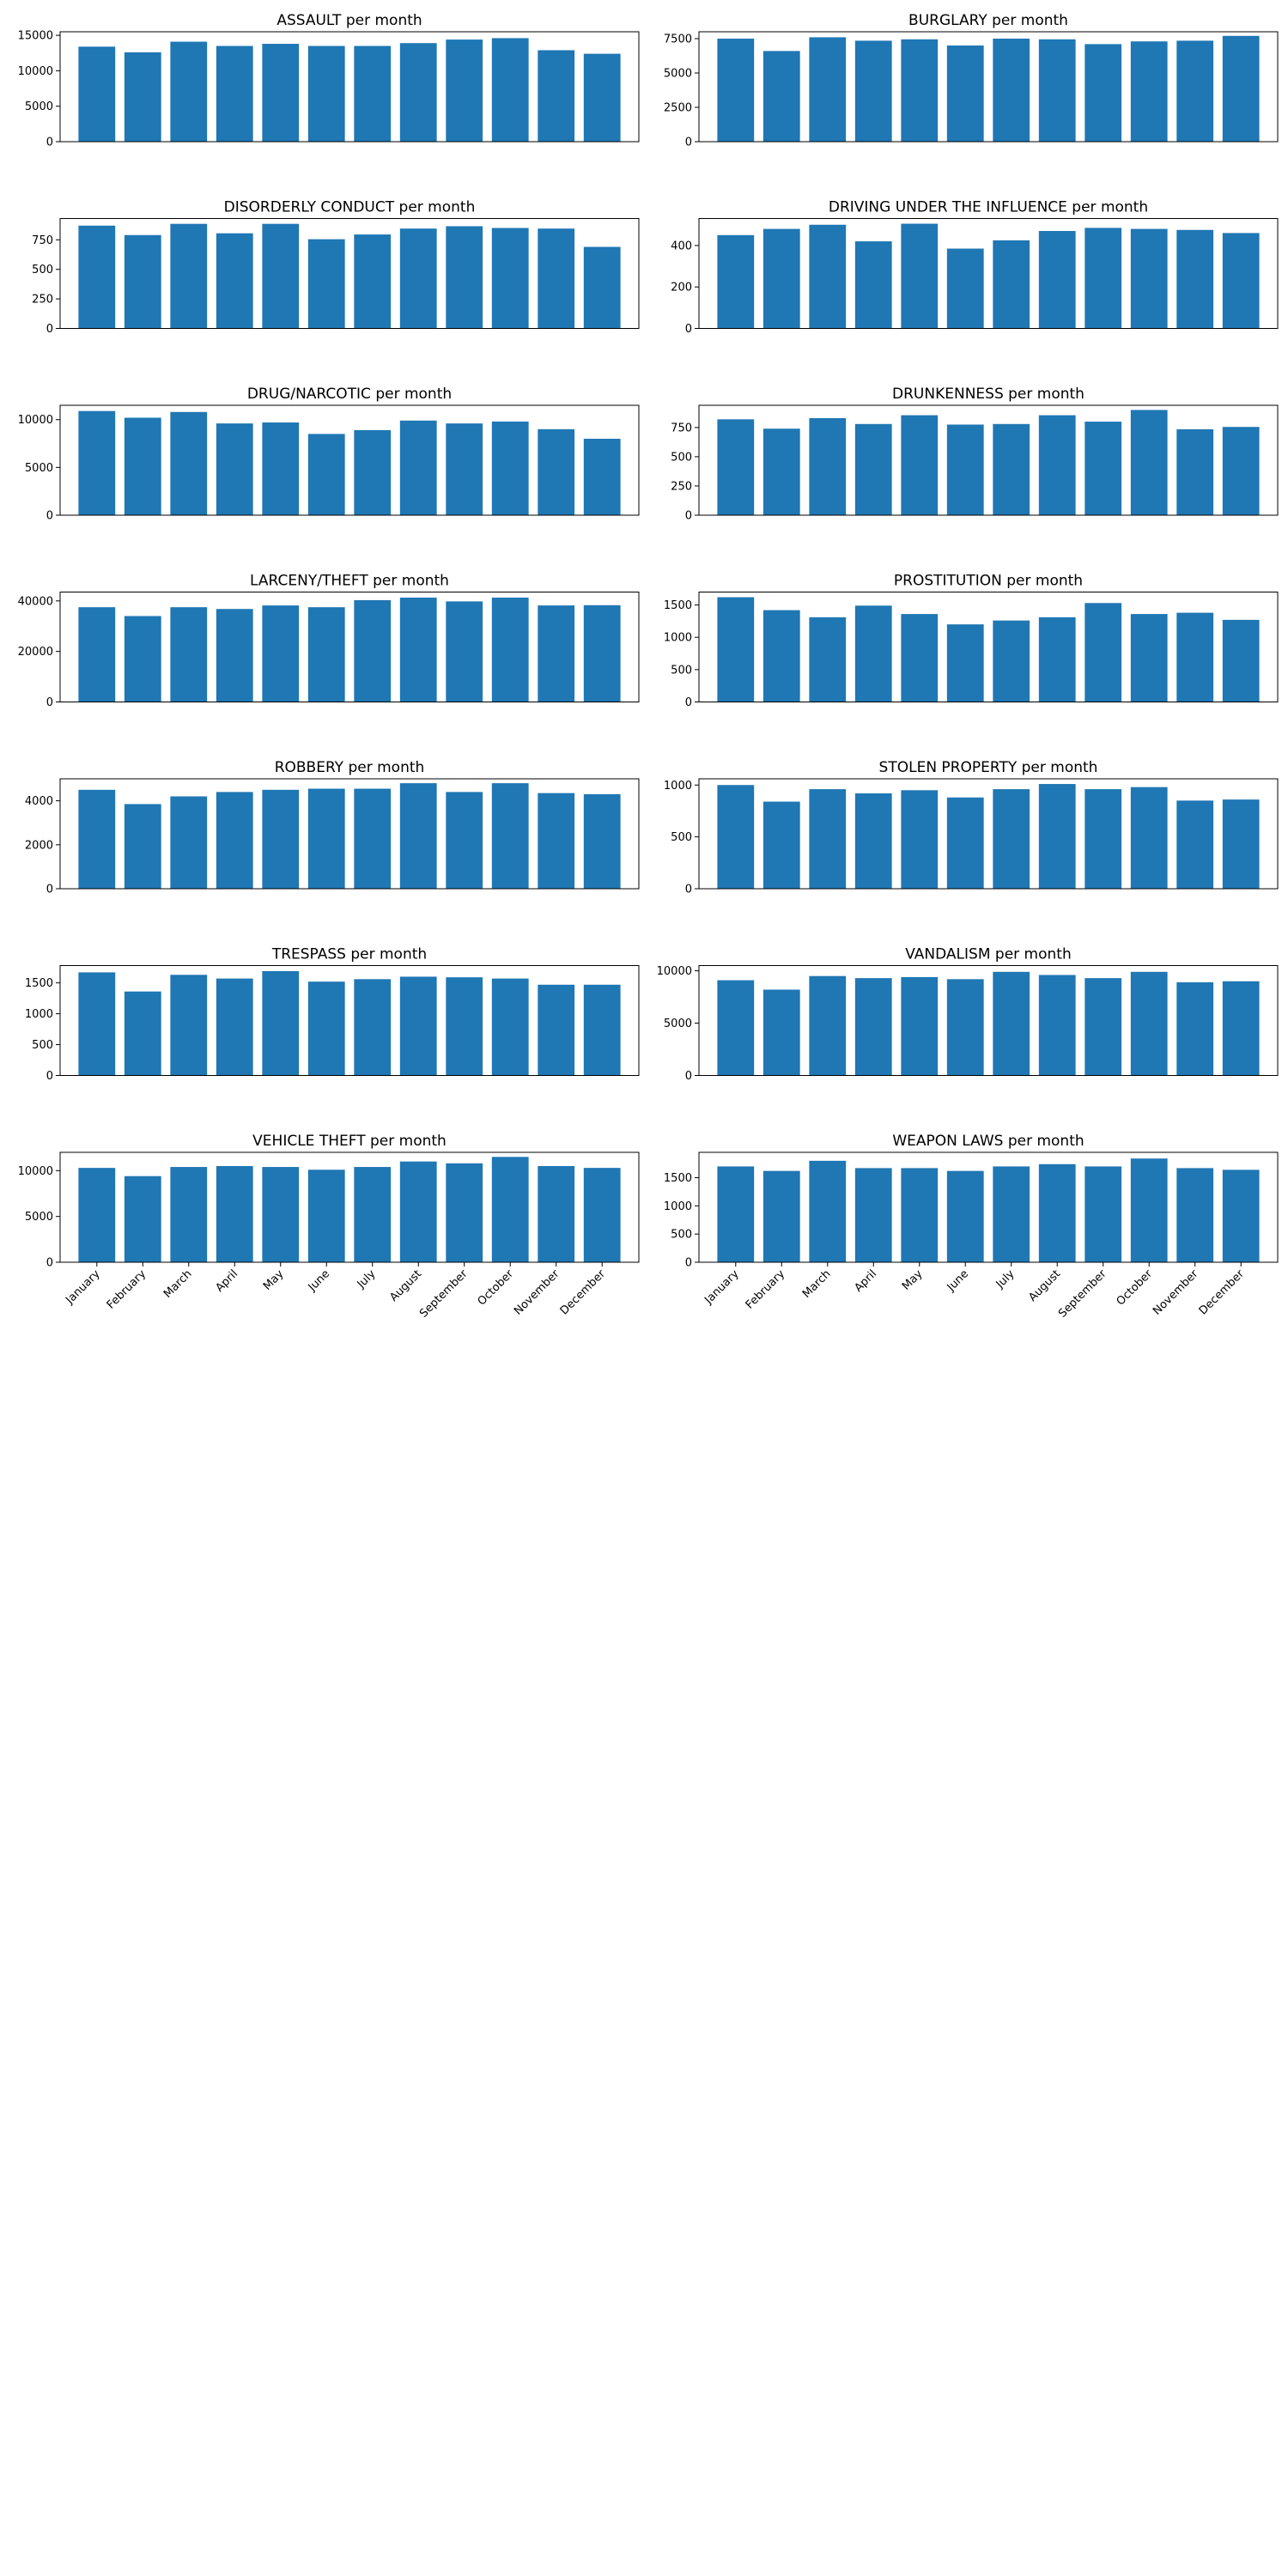 Image resolution: width=1288 pixels, height=2576 pixels. I want to click on subplot: ROBBERY per month 0 2000 4000, so click(333, 828).